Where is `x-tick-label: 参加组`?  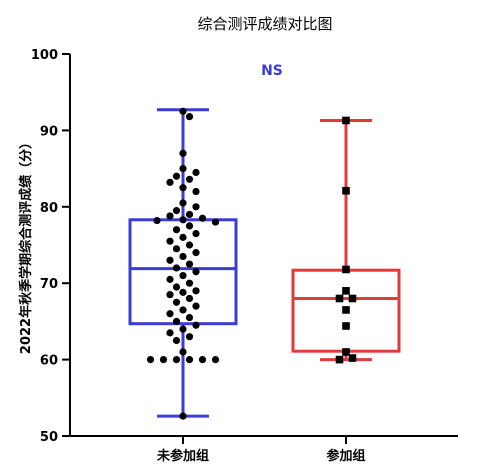 x-tick-label: 参加组 is located at coordinates (345, 456).